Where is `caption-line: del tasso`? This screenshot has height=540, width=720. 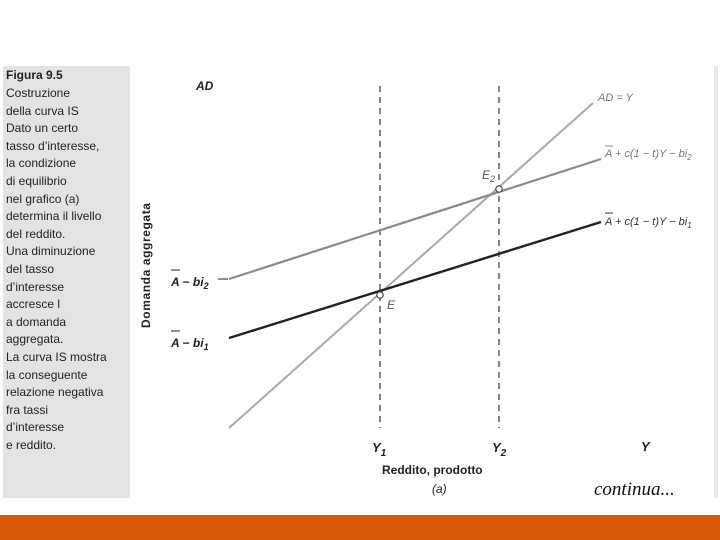 caption-line: del tasso is located at coordinates (30, 268).